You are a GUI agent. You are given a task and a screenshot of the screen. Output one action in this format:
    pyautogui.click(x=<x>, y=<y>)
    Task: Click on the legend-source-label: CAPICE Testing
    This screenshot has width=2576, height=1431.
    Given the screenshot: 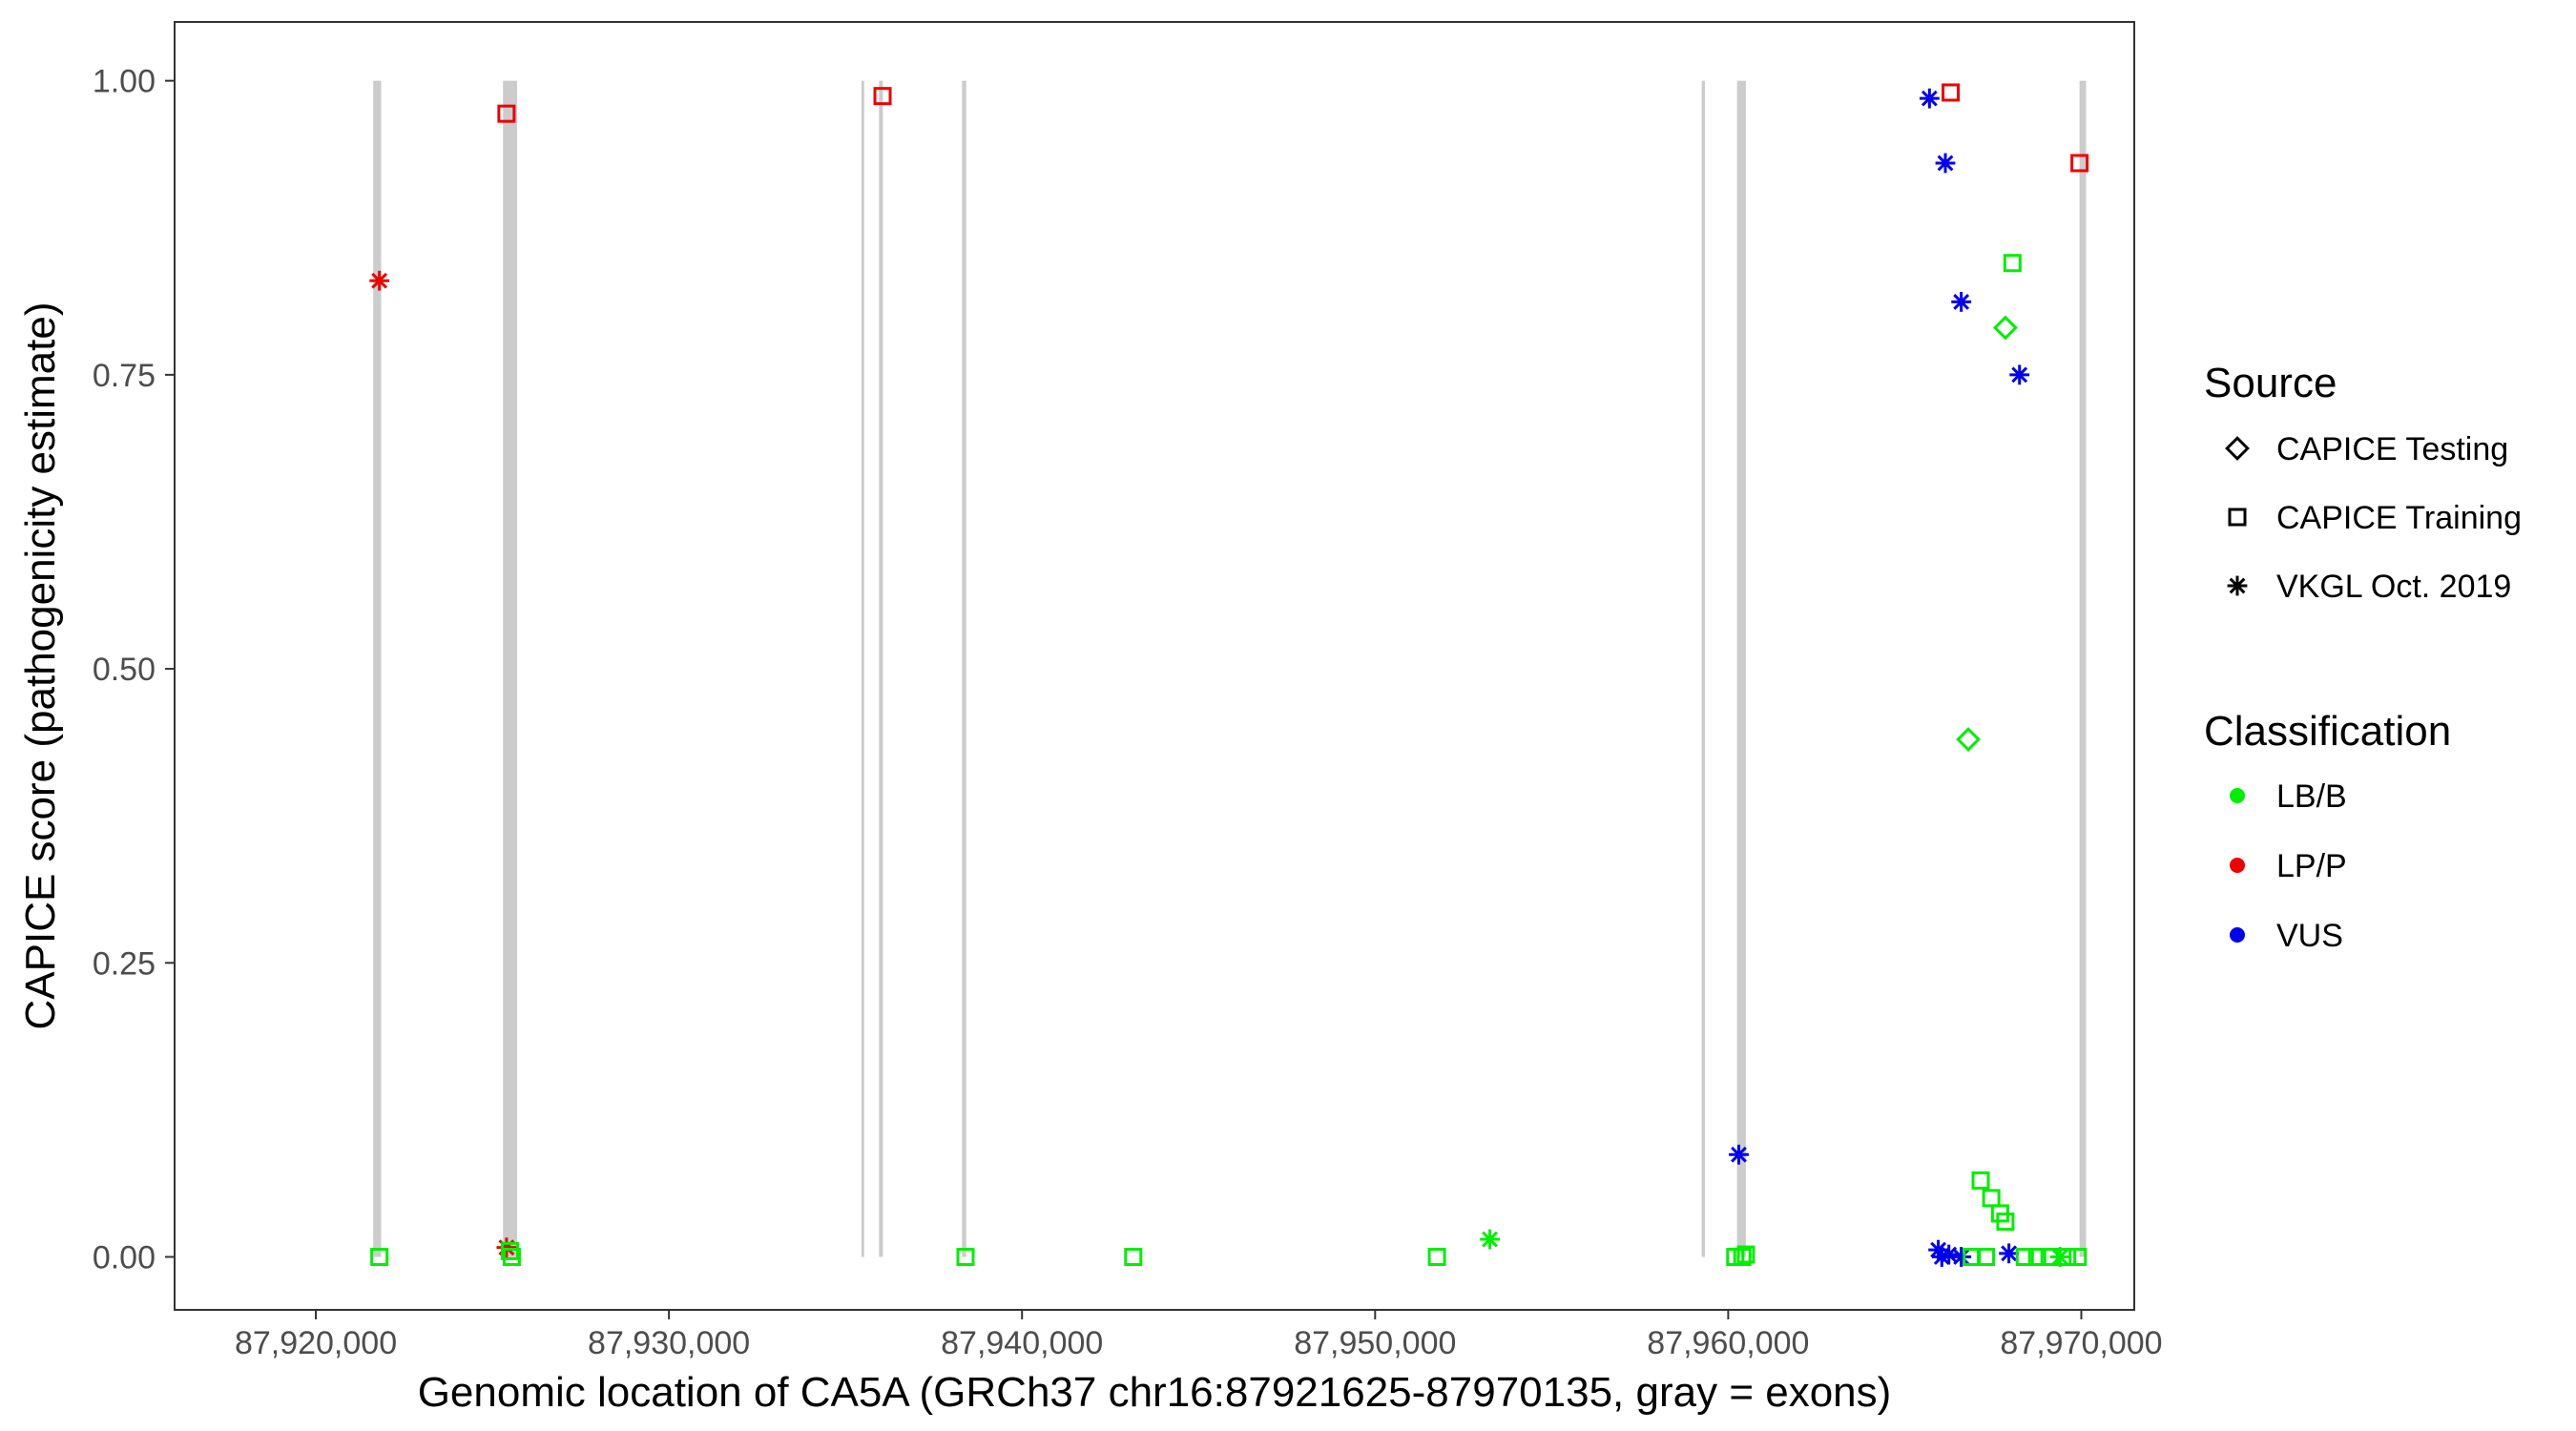 What is the action you would take?
    pyautogui.click(x=2392, y=449)
    